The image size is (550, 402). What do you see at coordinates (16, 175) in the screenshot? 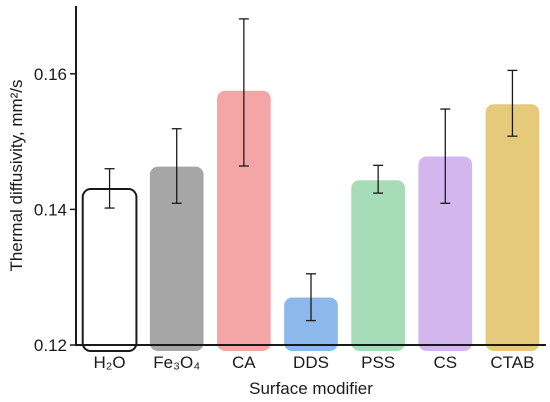
I see `y-axis-title: Thermal diffusivity, mm²/s` at bounding box center [16, 175].